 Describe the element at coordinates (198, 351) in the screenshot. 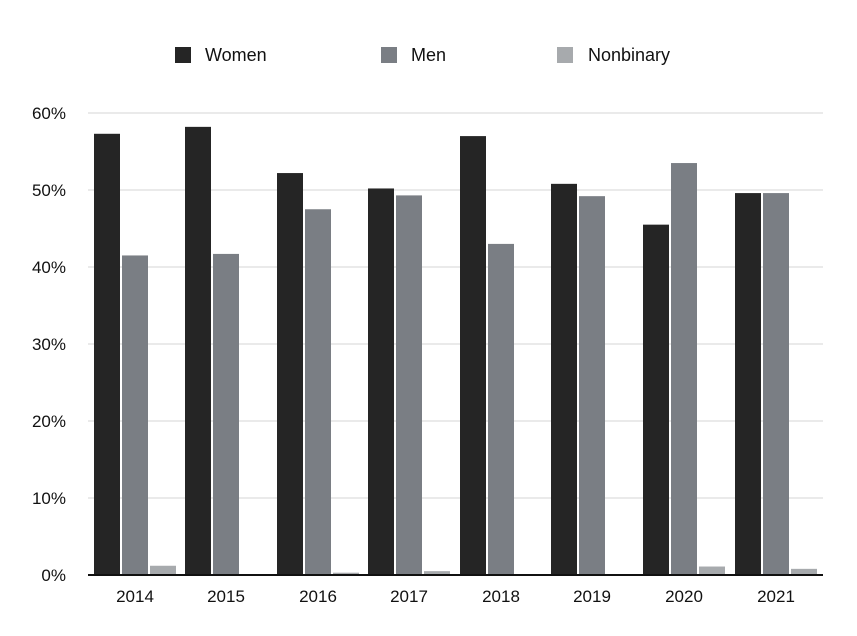

I see `bar-women-2015` at that location.